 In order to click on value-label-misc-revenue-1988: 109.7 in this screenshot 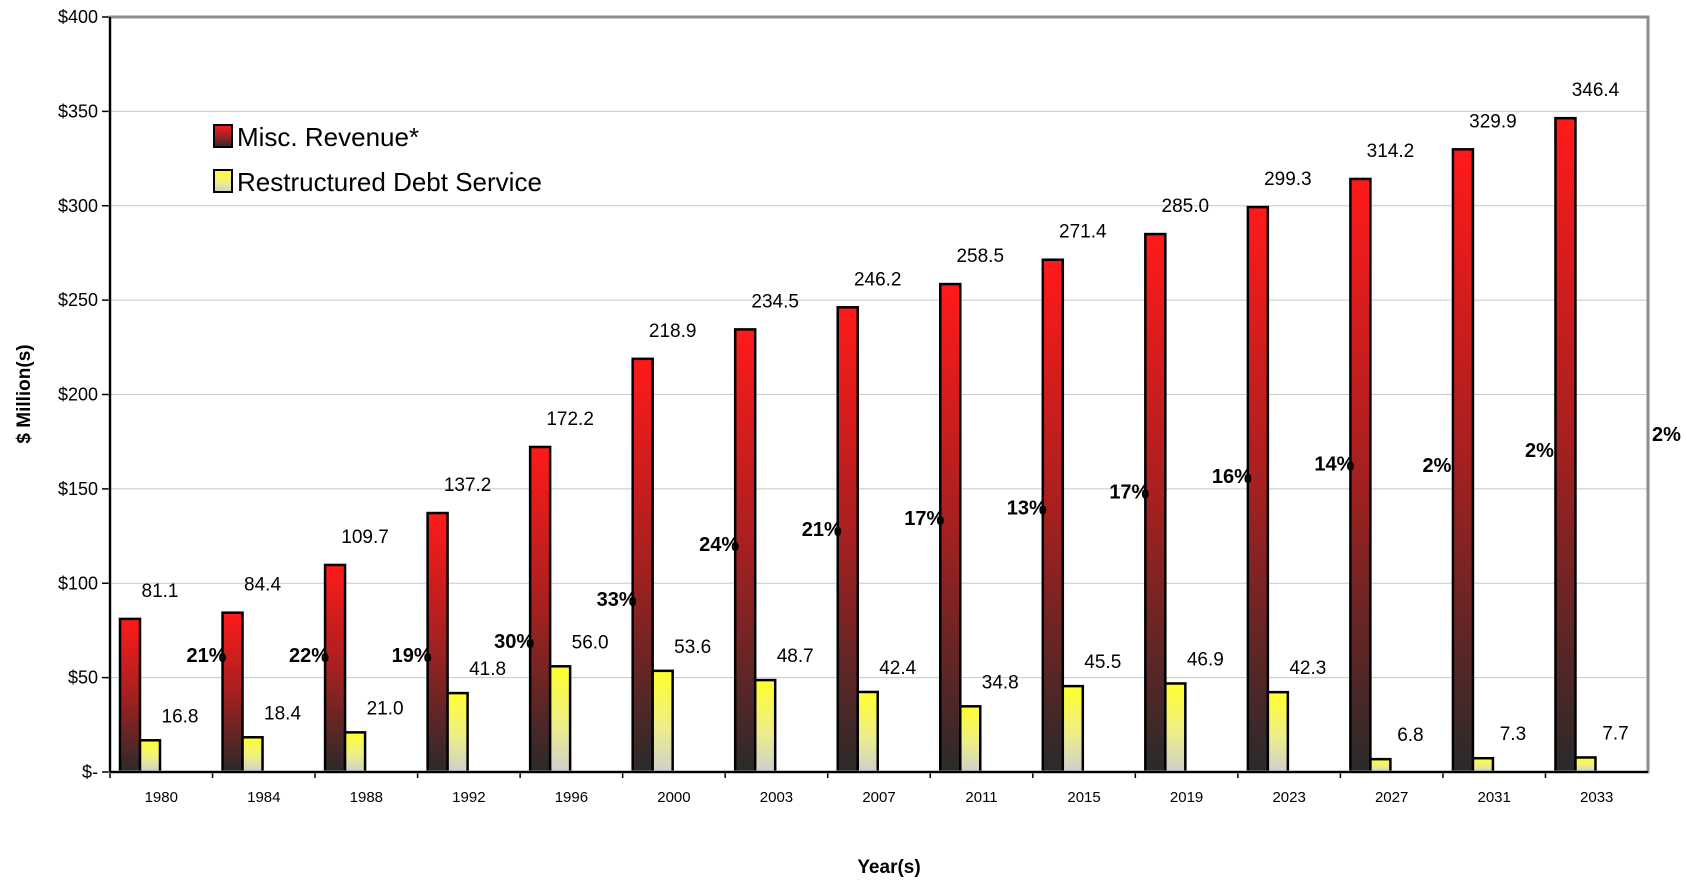, I will do `click(365, 537)`.